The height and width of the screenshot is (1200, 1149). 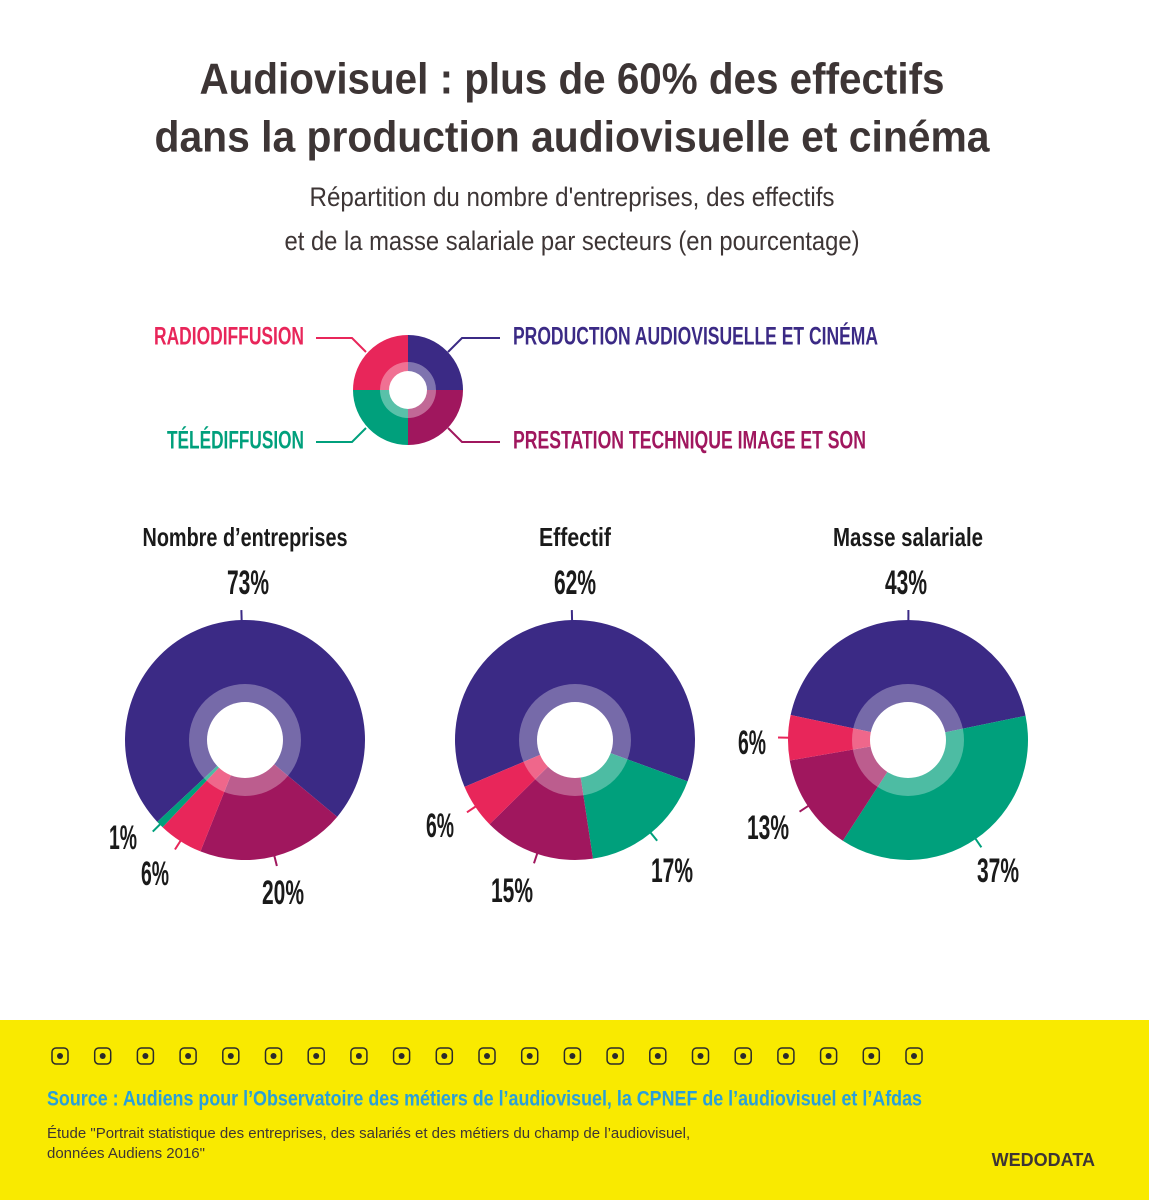 What do you see at coordinates (1043, 1160) in the screenshot?
I see `brand: WEDODATA` at bounding box center [1043, 1160].